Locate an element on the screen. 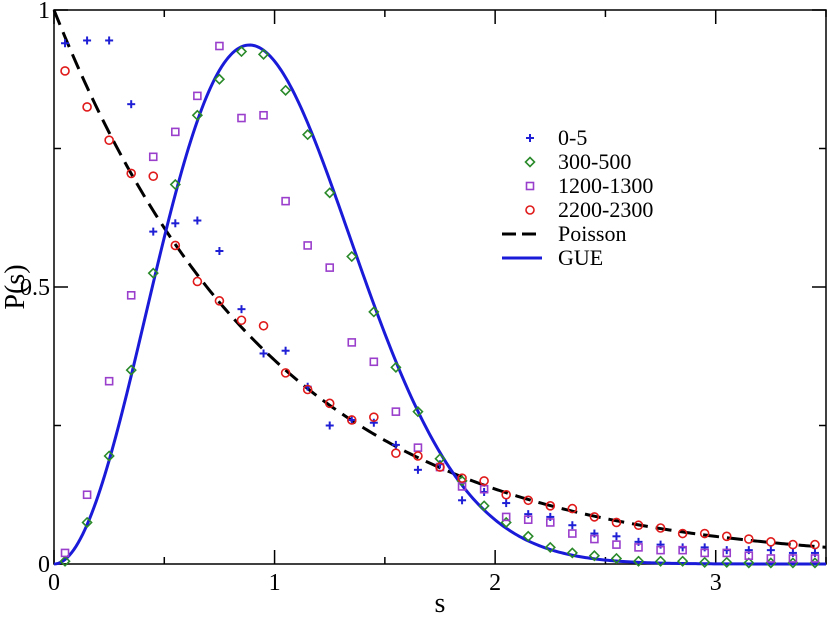  legend-label: GUE is located at coordinates (580, 257).